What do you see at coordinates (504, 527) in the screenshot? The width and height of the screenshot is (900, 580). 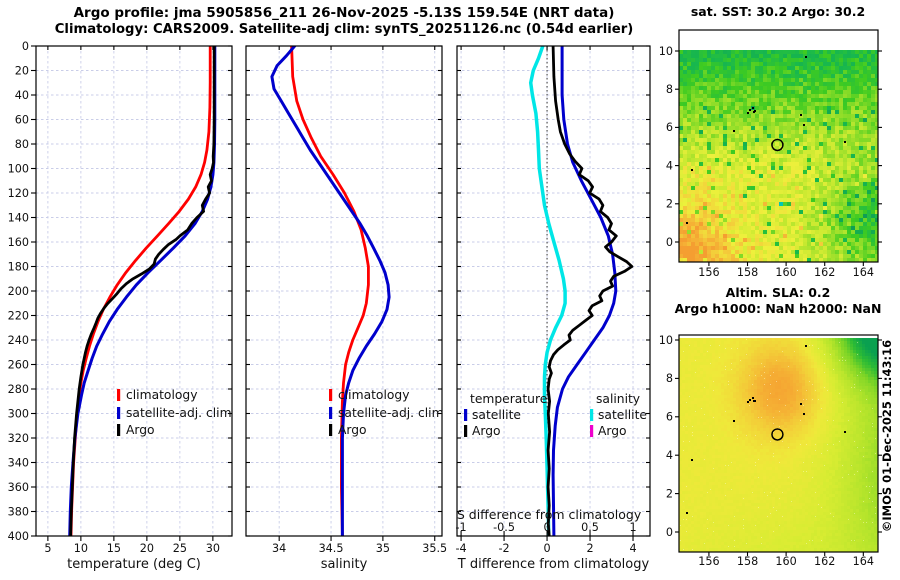 I see `inner-tick-label: -0.5` at bounding box center [504, 527].